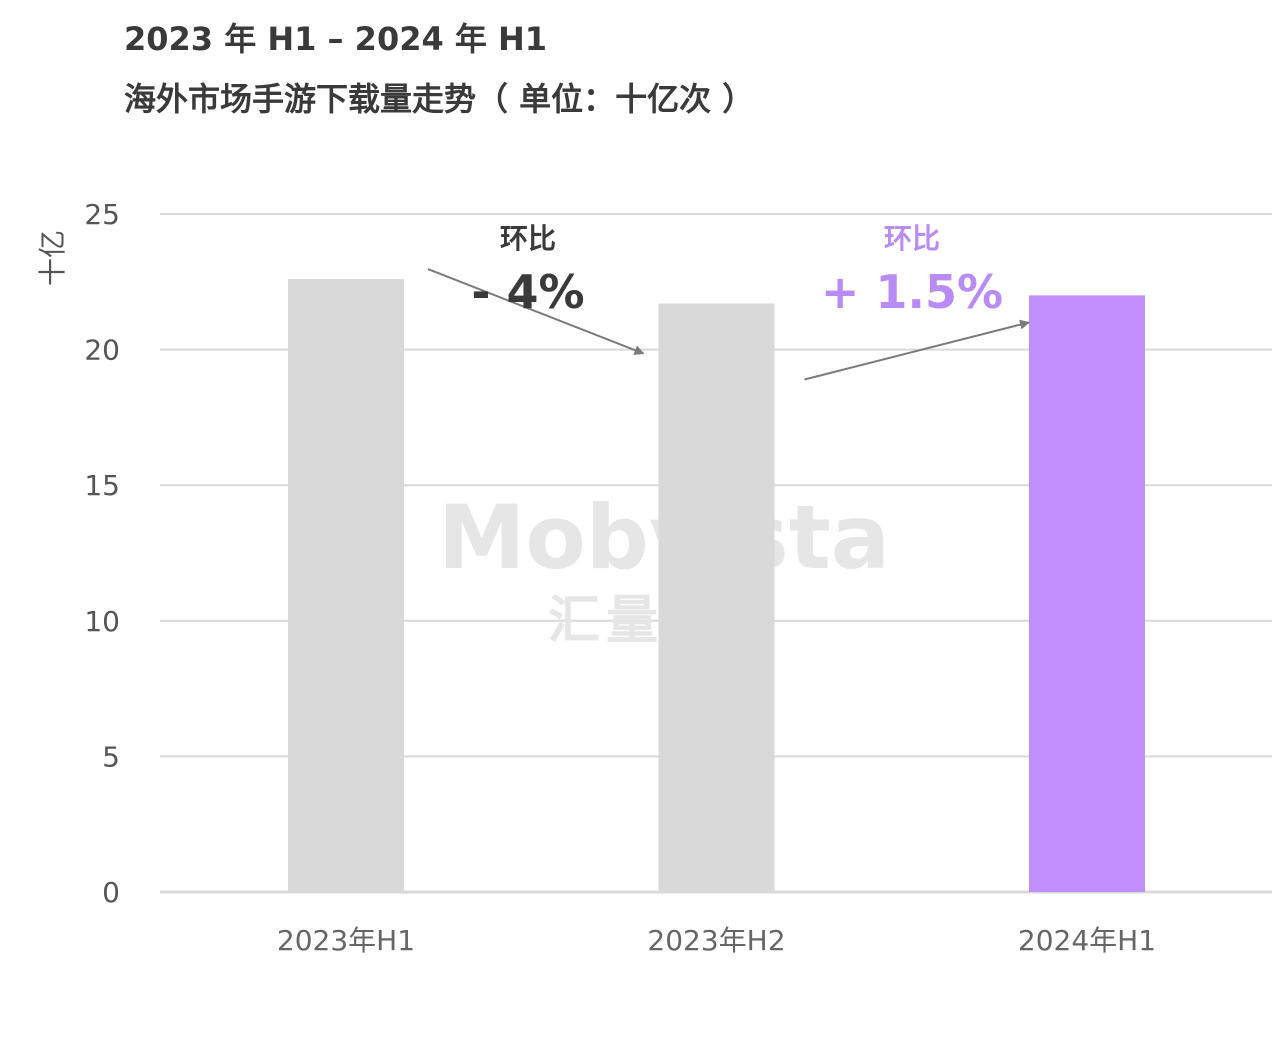  What do you see at coordinates (528, 238) in the screenshot?
I see `annotation-label-1: 环比` at bounding box center [528, 238].